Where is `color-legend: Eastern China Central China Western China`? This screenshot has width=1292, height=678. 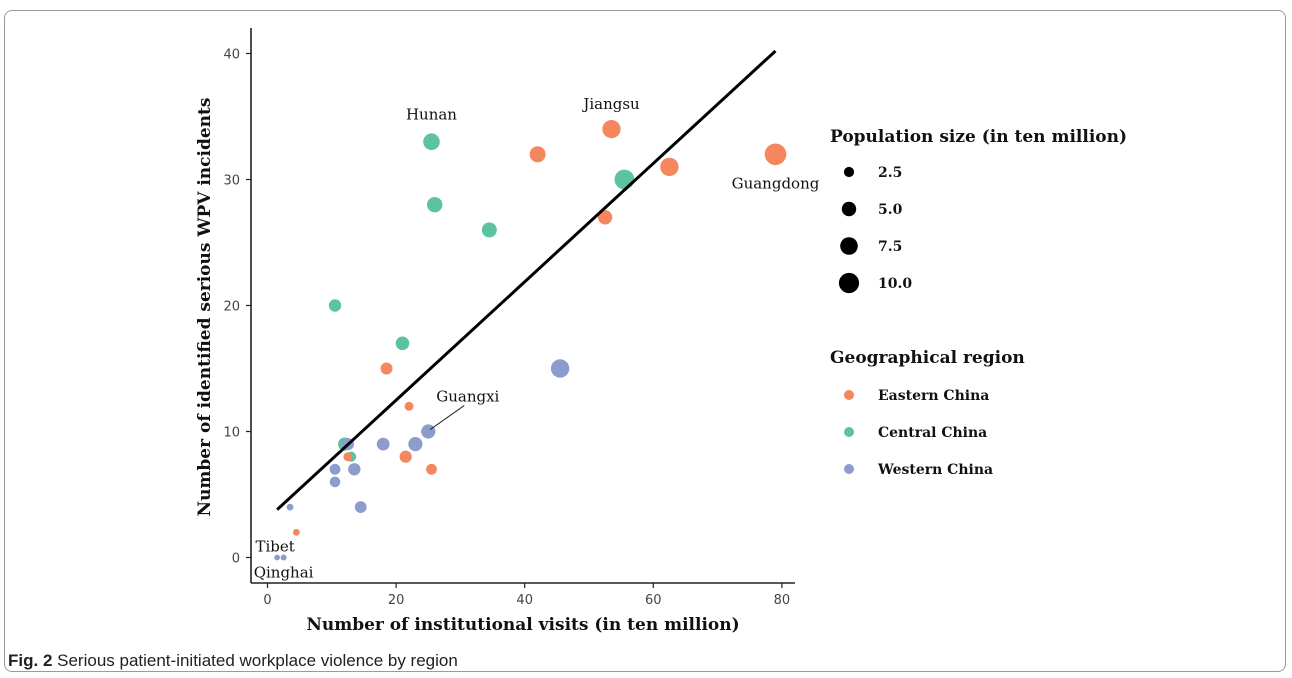 color-legend: Eastern China Central China Western China is located at coordinates (918, 433).